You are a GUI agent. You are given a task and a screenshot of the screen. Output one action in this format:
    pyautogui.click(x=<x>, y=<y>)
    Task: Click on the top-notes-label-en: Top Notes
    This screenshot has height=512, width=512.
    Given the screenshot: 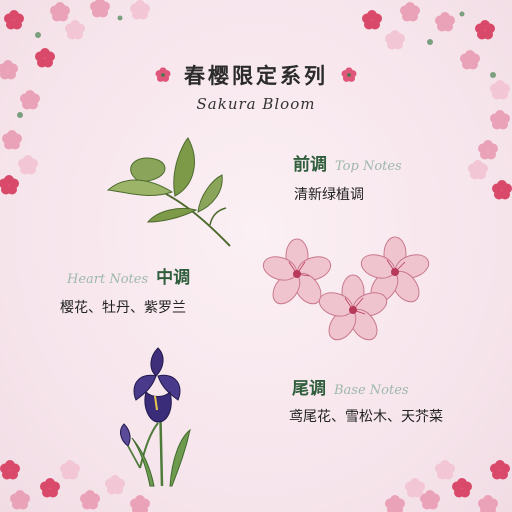 What is the action you would take?
    pyautogui.click(x=368, y=166)
    